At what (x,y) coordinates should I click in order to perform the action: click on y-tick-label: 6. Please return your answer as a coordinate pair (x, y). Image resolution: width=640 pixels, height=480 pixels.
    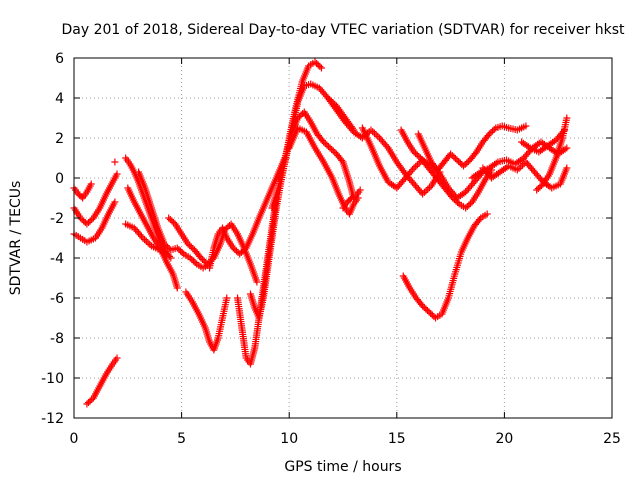
    Looking at the image, I should click on (59, 59).